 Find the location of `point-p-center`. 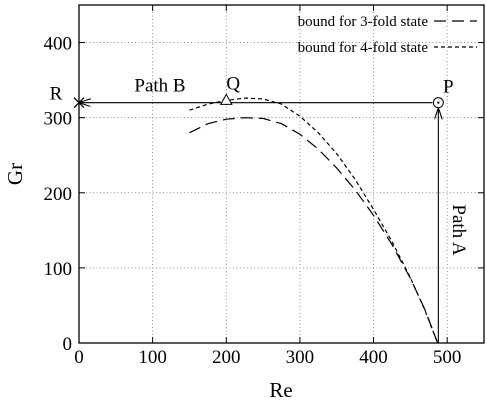

point-p-center is located at coordinates (438, 102).